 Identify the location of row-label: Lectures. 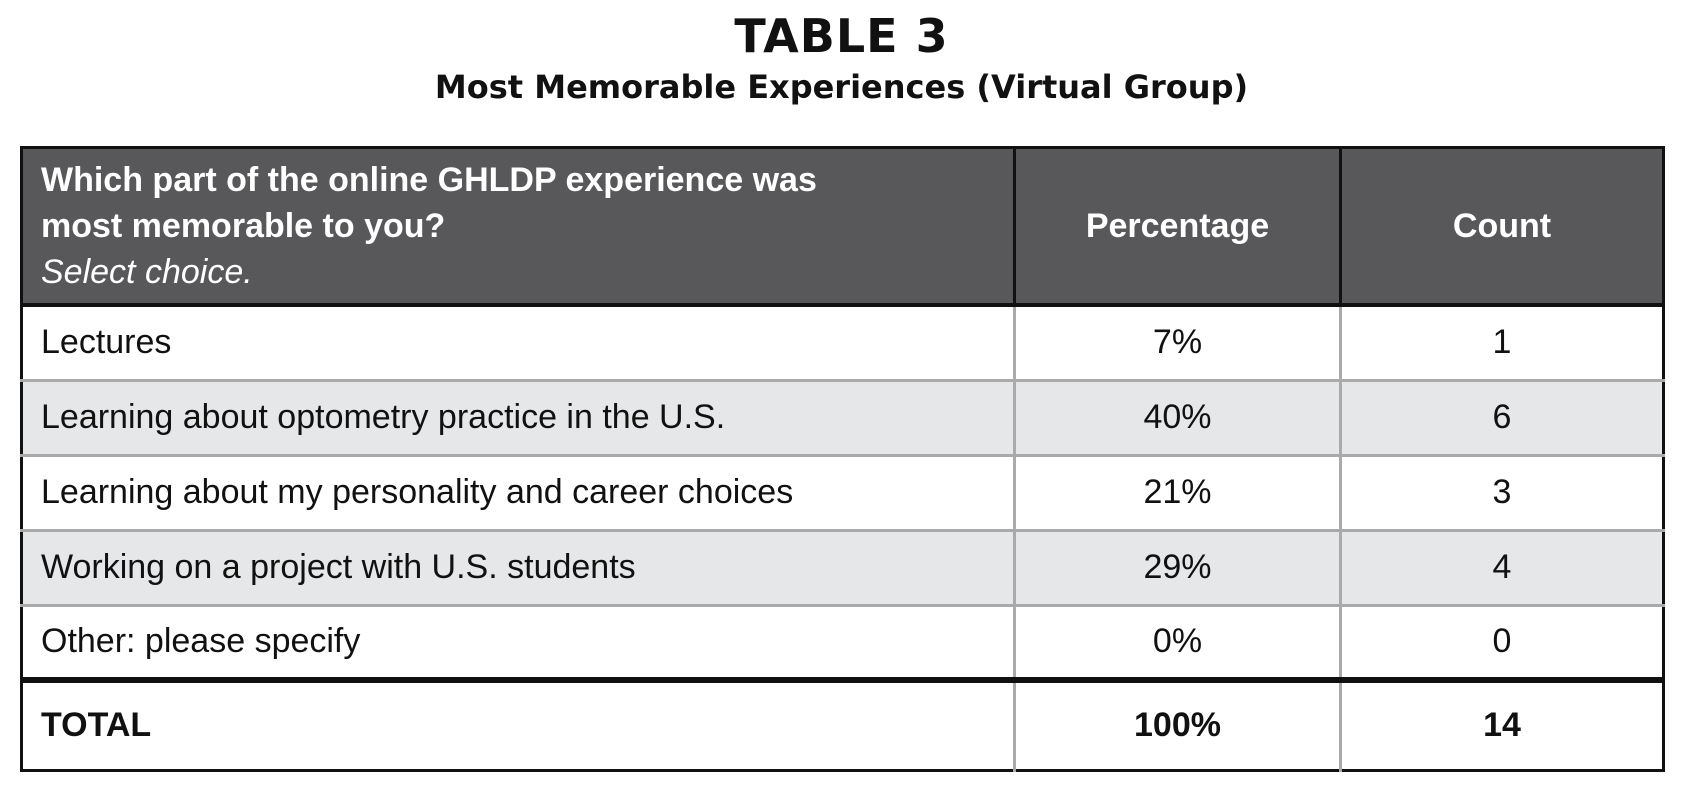
(518, 343).